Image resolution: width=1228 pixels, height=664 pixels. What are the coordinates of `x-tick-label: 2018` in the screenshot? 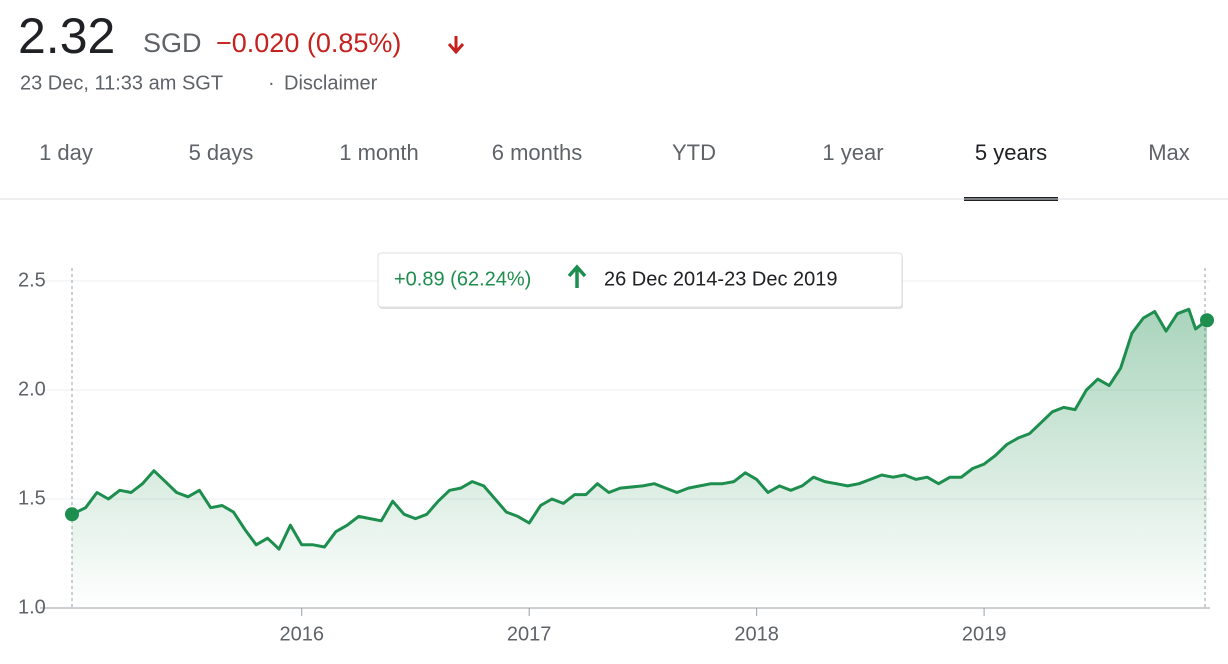 It's located at (756, 634).